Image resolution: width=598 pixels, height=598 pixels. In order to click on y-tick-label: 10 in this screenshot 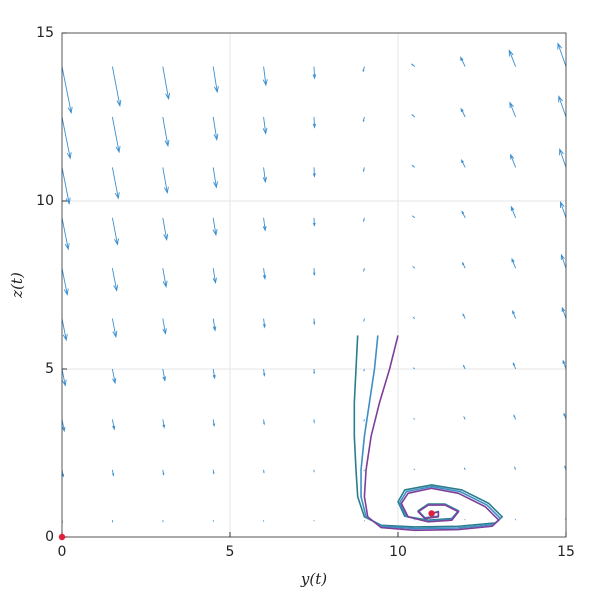, I will do `click(45, 201)`.